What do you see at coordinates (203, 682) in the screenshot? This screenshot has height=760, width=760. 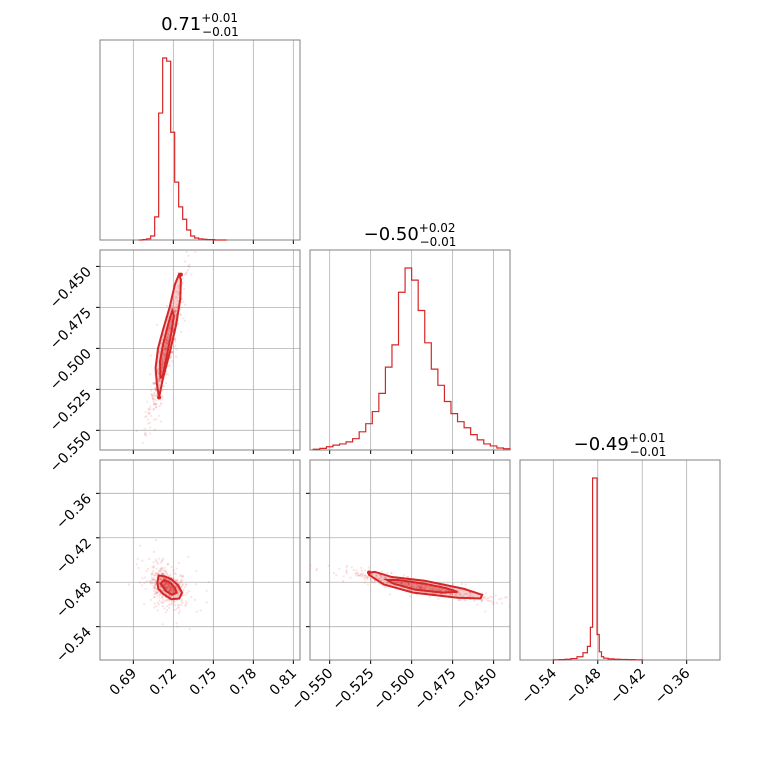 I see `x-tick-label: 0.75` at bounding box center [203, 682].